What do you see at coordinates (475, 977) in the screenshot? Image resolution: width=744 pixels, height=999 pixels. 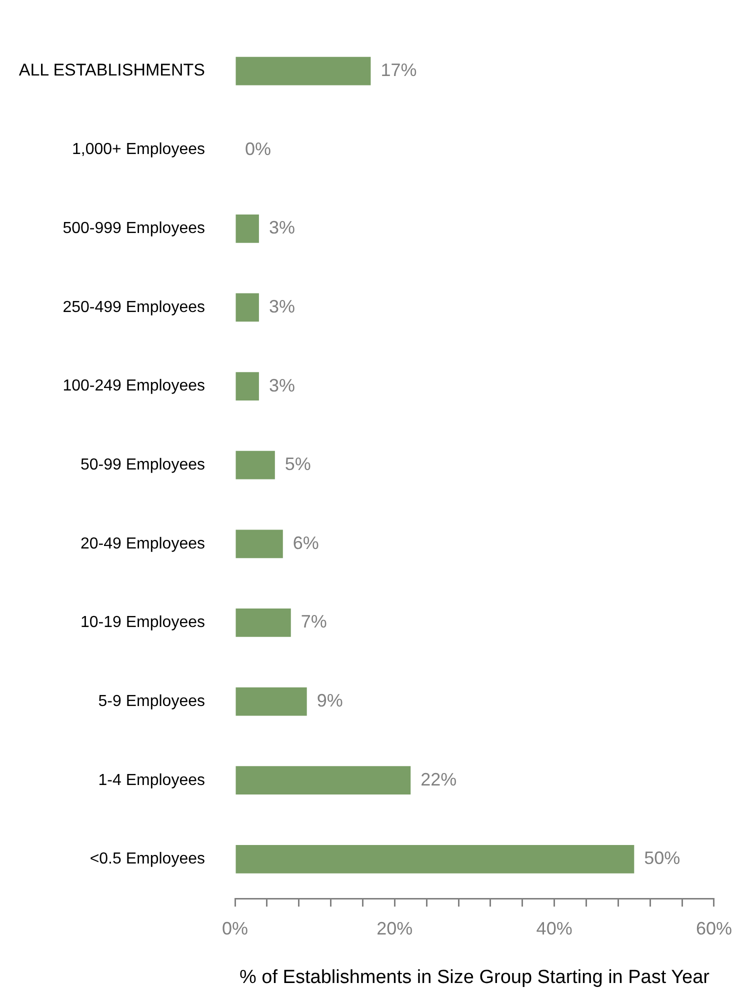 I see `x-axis-title: % of Establishments in Size Group Starting in Past Year` at bounding box center [475, 977].